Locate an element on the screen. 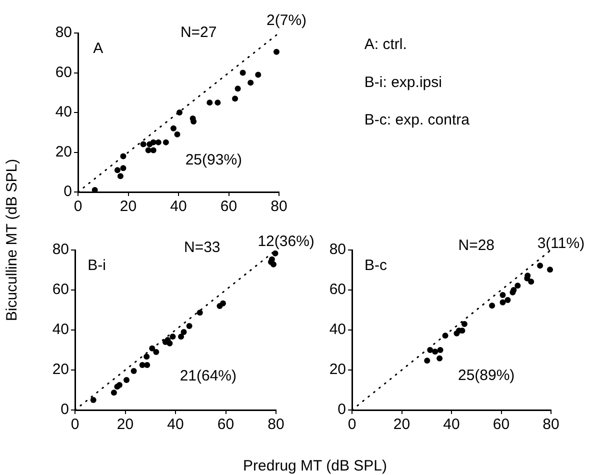 The width and height of the screenshot is (593, 475). annotation: N=27 is located at coordinates (198, 33).